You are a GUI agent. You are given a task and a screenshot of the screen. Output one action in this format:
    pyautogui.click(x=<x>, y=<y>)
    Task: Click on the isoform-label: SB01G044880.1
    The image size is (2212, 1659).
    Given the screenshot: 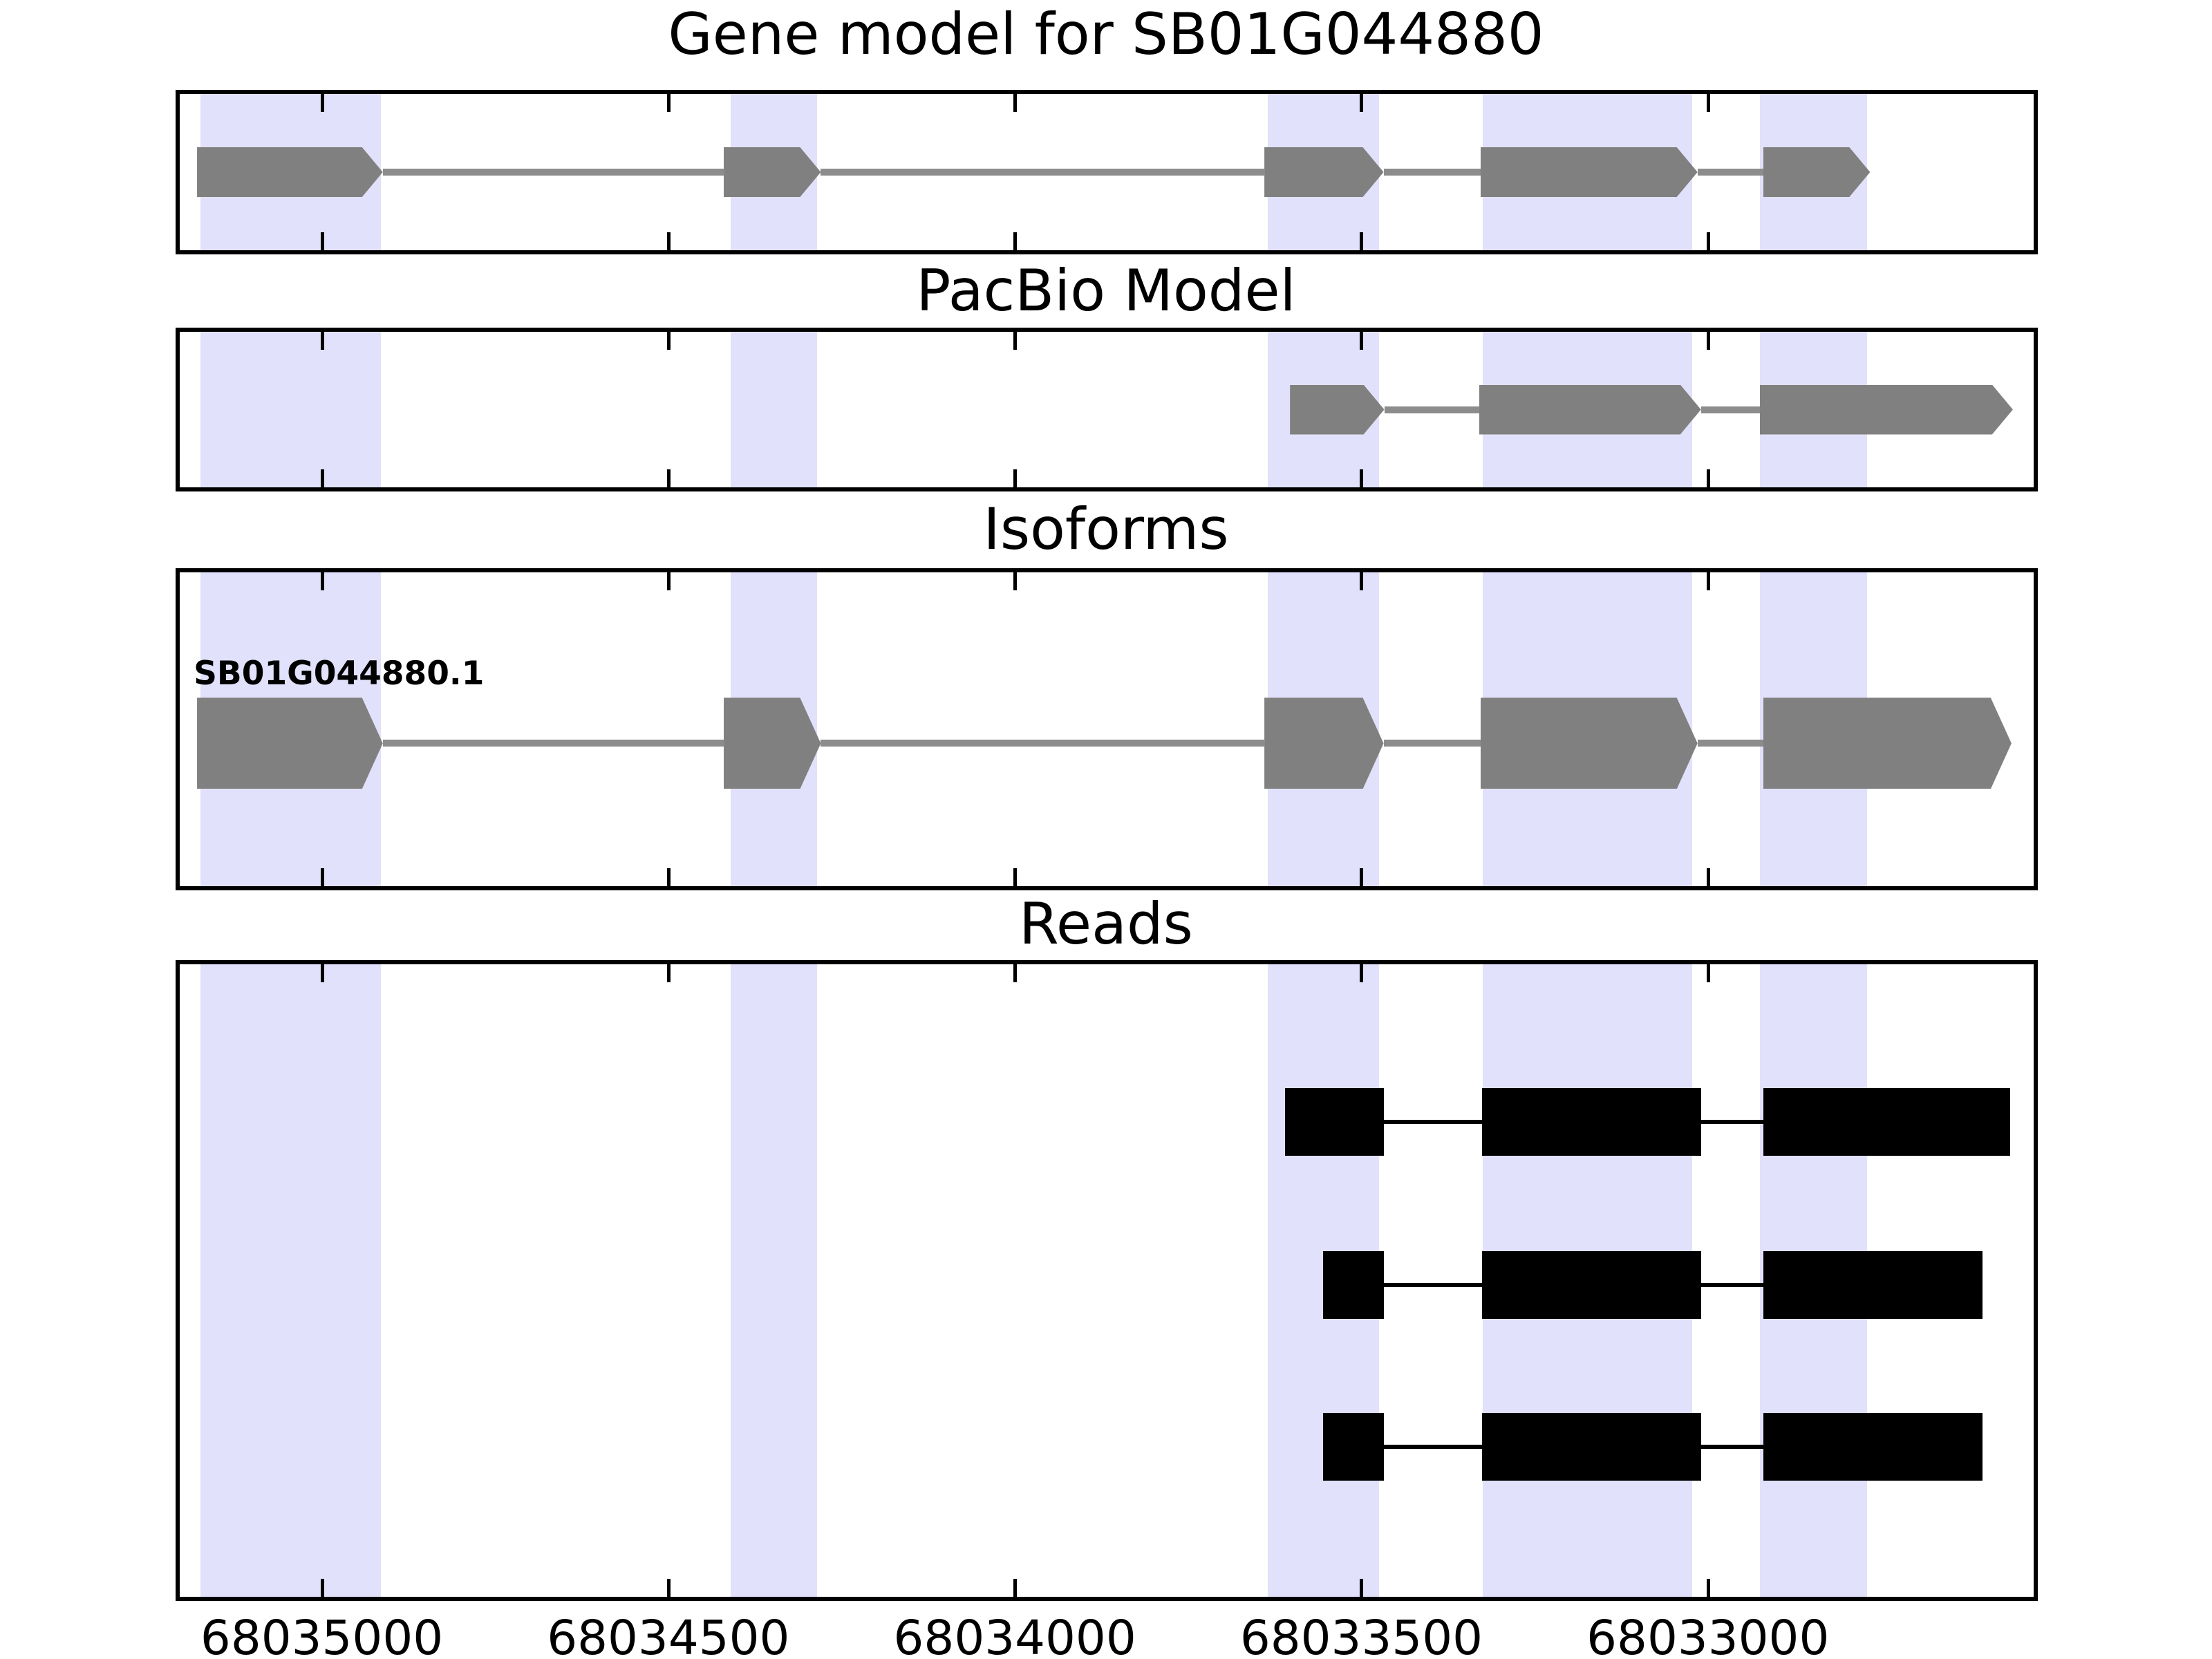 What is the action you would take?
    pyautogui.click(x=339, y=674)
    